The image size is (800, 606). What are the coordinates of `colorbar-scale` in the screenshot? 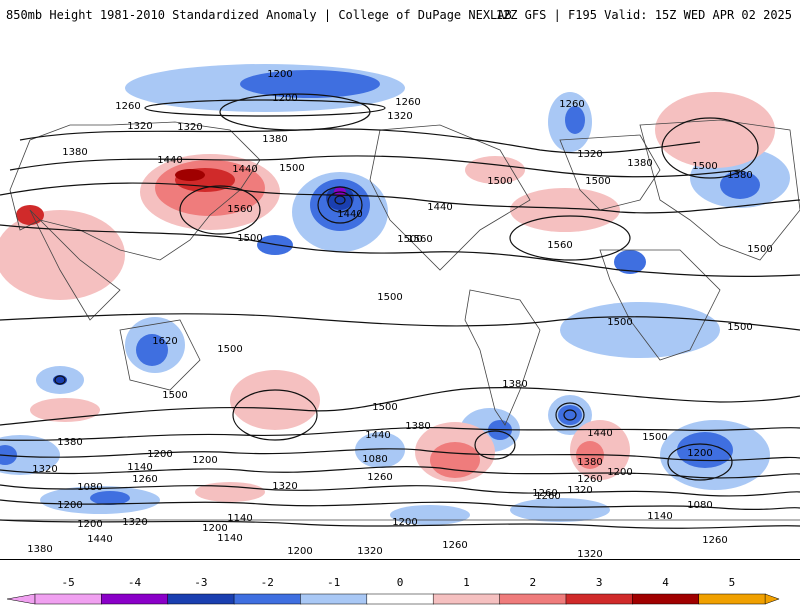 It's located at (393, 599).